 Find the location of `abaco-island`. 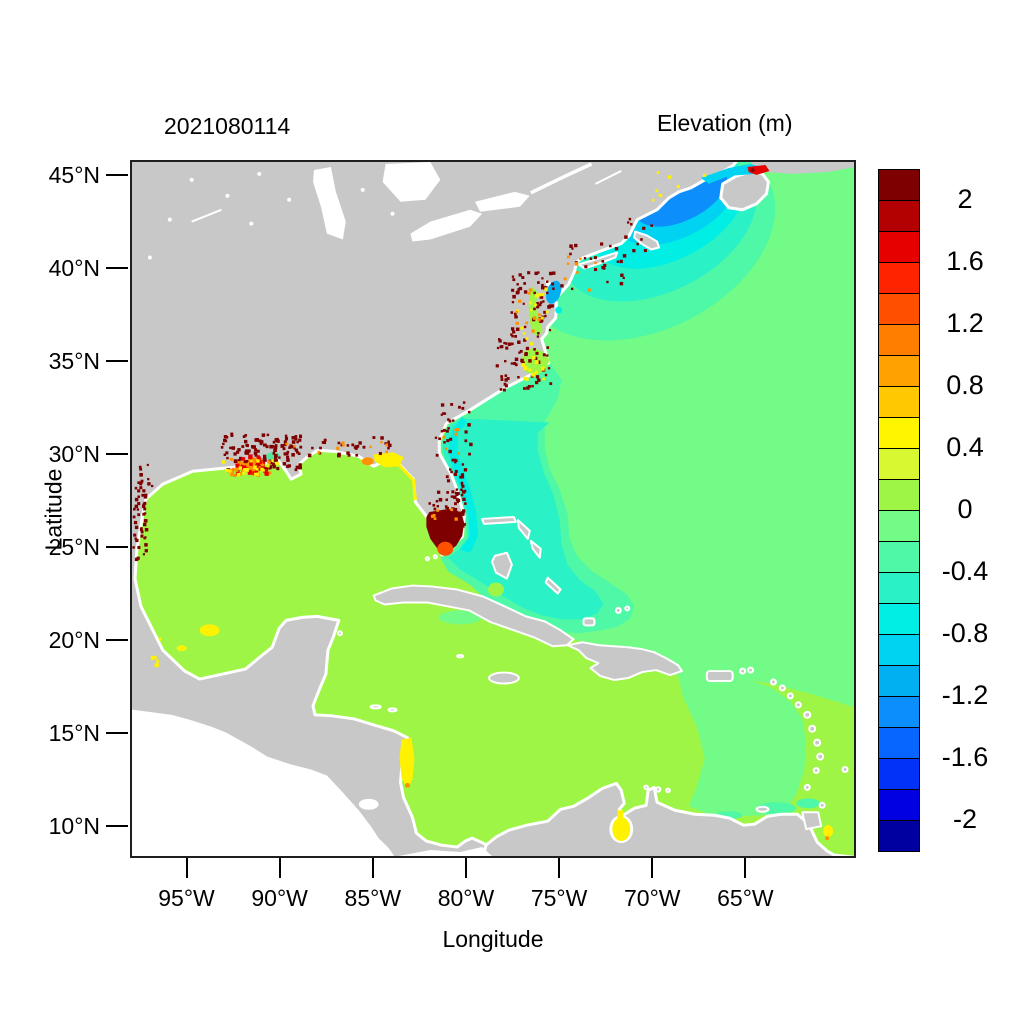

abaco-island is located at coordinates (523, 529).